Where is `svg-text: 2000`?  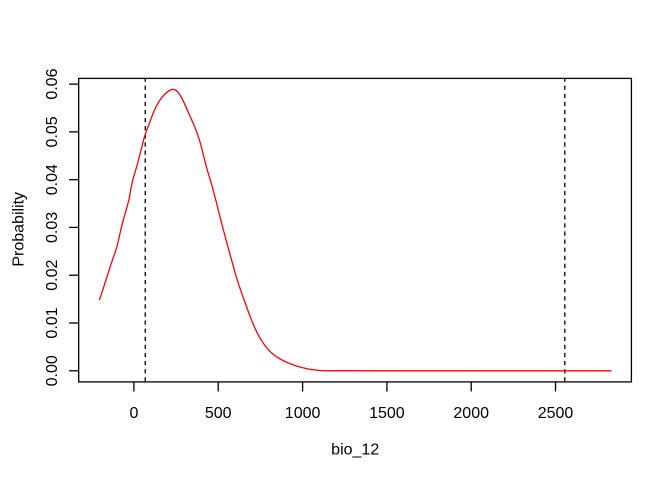
svg-text: 2000 is located at coordinates (471, 413).